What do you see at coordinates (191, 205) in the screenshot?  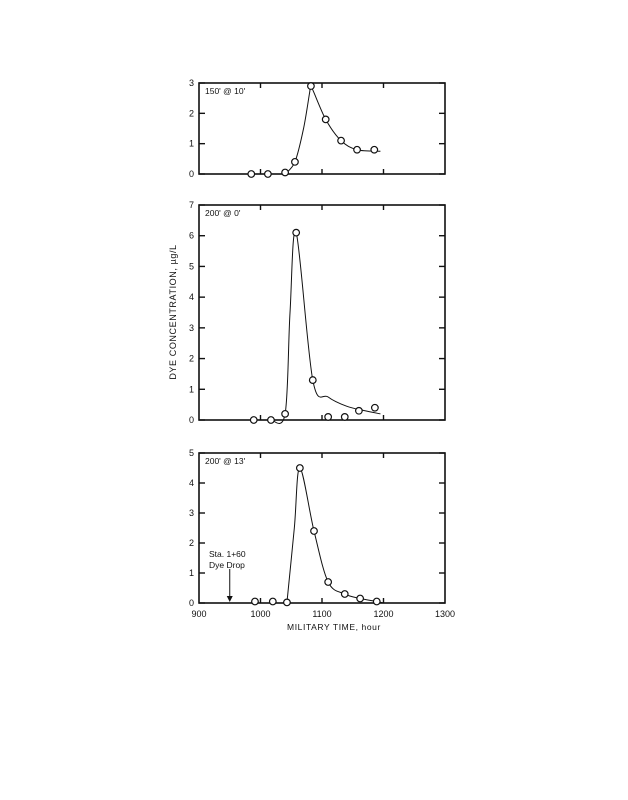 I see `y-tick-label: 7` at bounding box center [191, 205].